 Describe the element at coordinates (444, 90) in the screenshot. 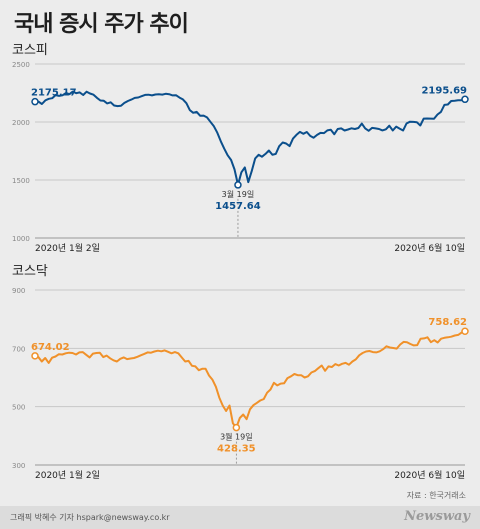

I see `kospi-end-value-label: 2195.69` at that location.